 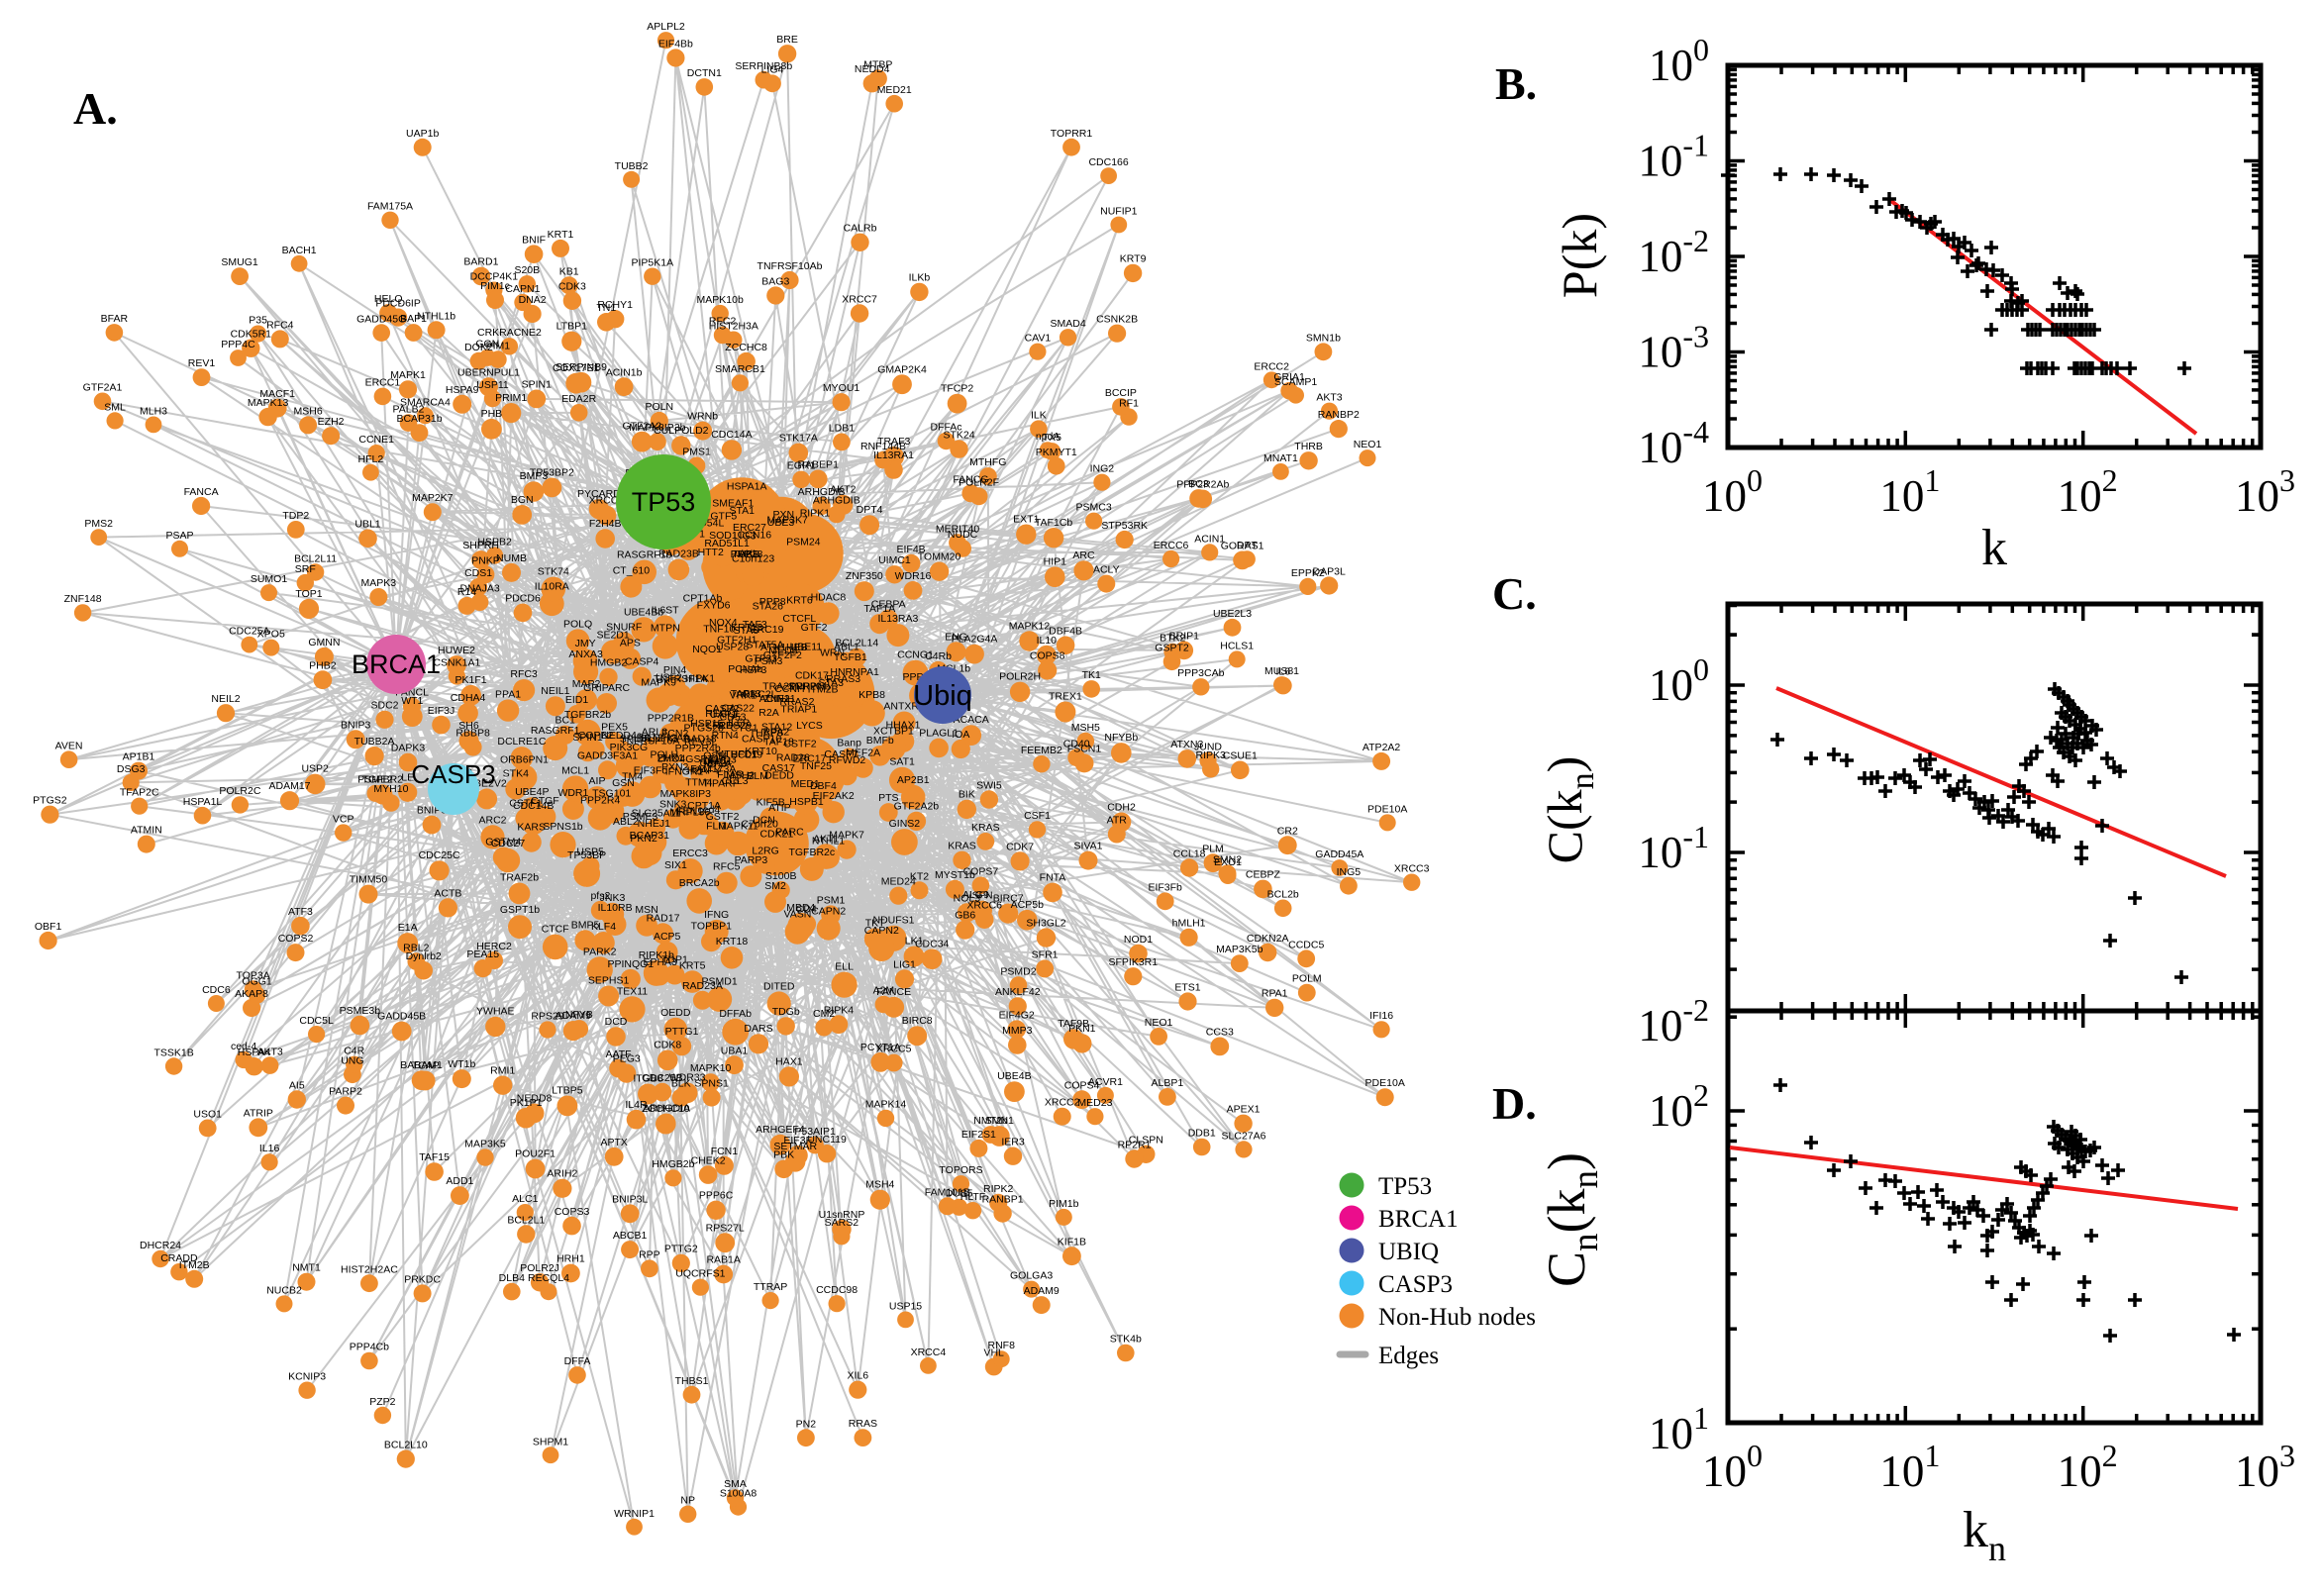 I want to click on svg-text: CASP10, so click(x=761, y=740).